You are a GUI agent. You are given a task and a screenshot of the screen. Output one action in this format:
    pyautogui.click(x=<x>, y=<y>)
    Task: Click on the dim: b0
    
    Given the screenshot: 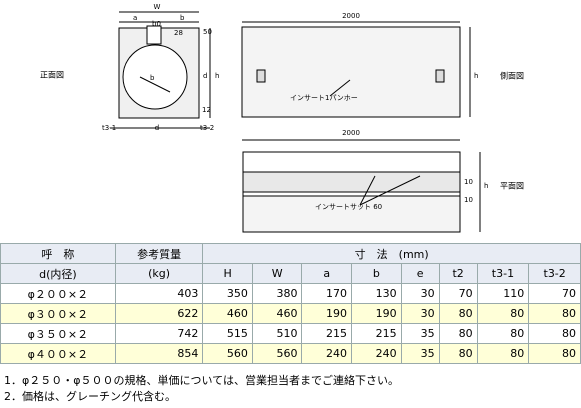 What is the action you would take?
    pyautogui.click(x=156, y=24)
    